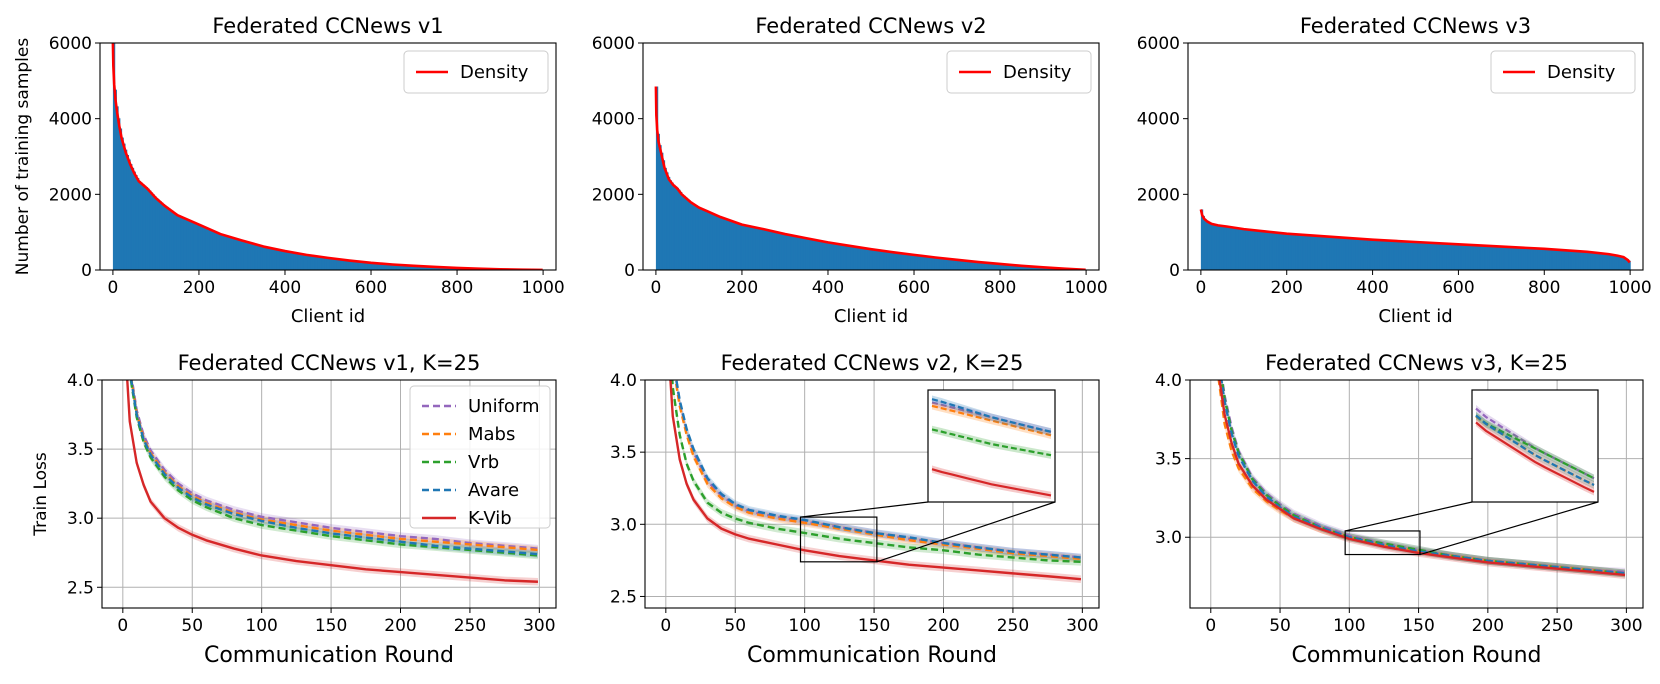  Describe the element at coordinates (870, 178) in the screenshot. I see `dist-v2-plot-area` at that location.